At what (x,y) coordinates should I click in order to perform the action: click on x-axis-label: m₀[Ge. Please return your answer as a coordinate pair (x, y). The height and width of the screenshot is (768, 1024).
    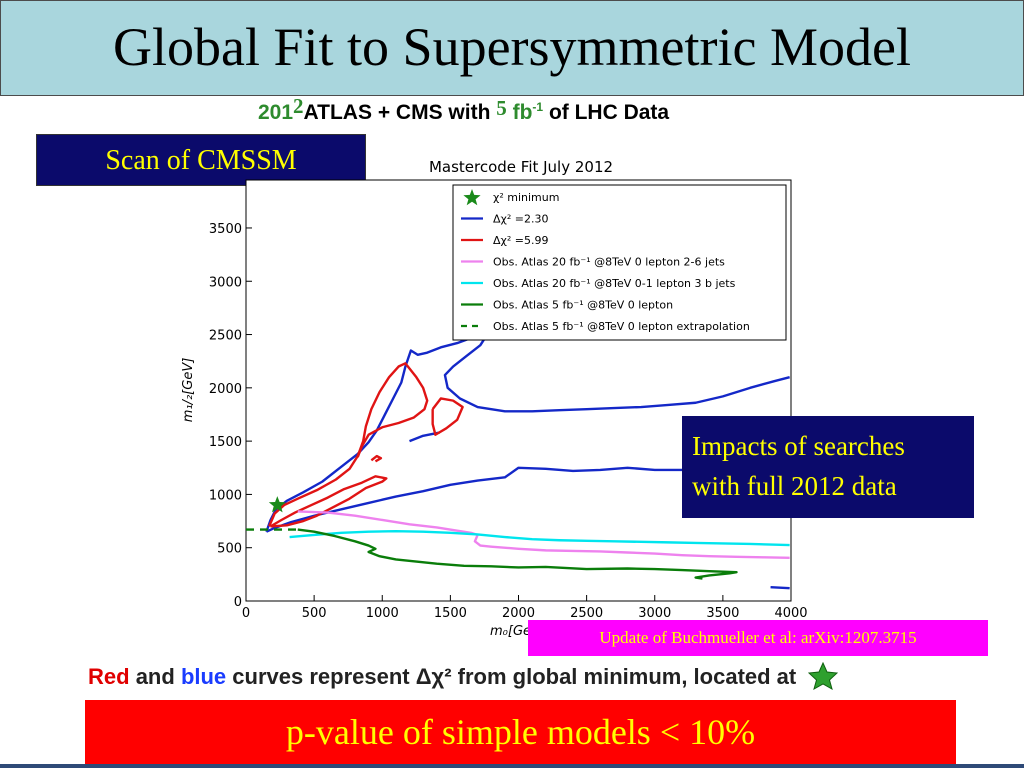
    Looking at the image, I should click on (510, 631).